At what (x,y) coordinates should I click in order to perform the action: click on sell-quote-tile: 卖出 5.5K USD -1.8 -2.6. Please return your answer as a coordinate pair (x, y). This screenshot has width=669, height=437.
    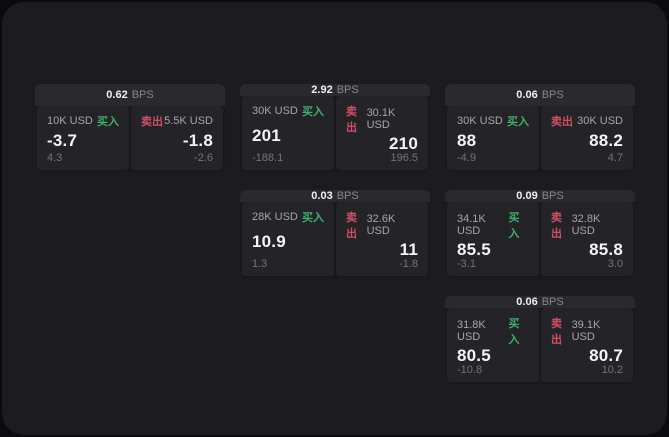
    Looking at the image, I should click on (177, 138).